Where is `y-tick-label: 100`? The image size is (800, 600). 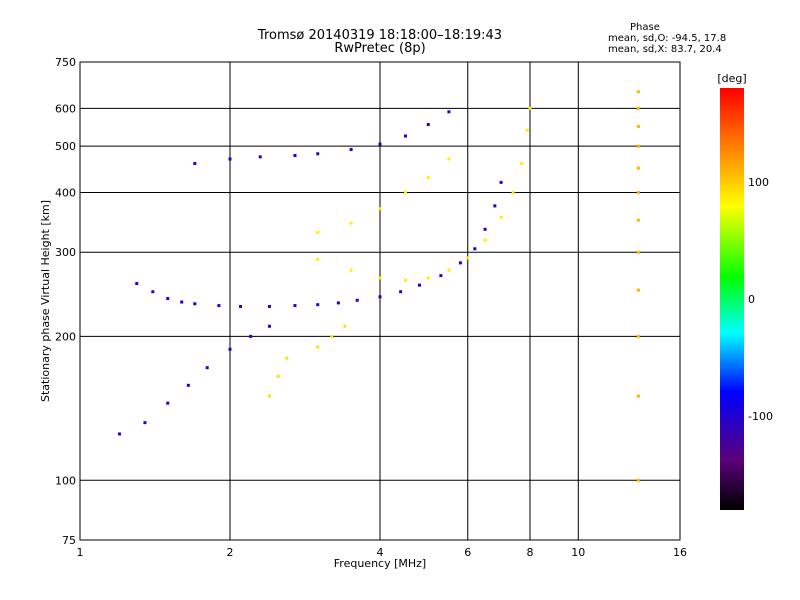
y-tick-label: 100 is located at coordinates (65, 480).